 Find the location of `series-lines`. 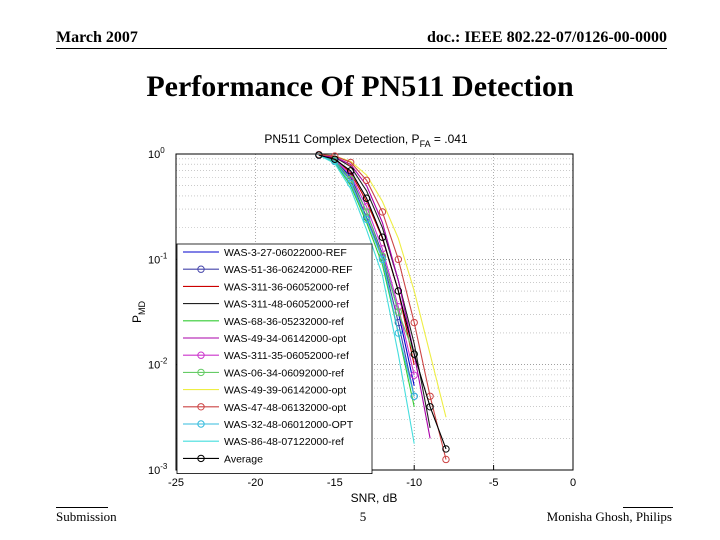

series-lines is located at coordinates (382, 307).